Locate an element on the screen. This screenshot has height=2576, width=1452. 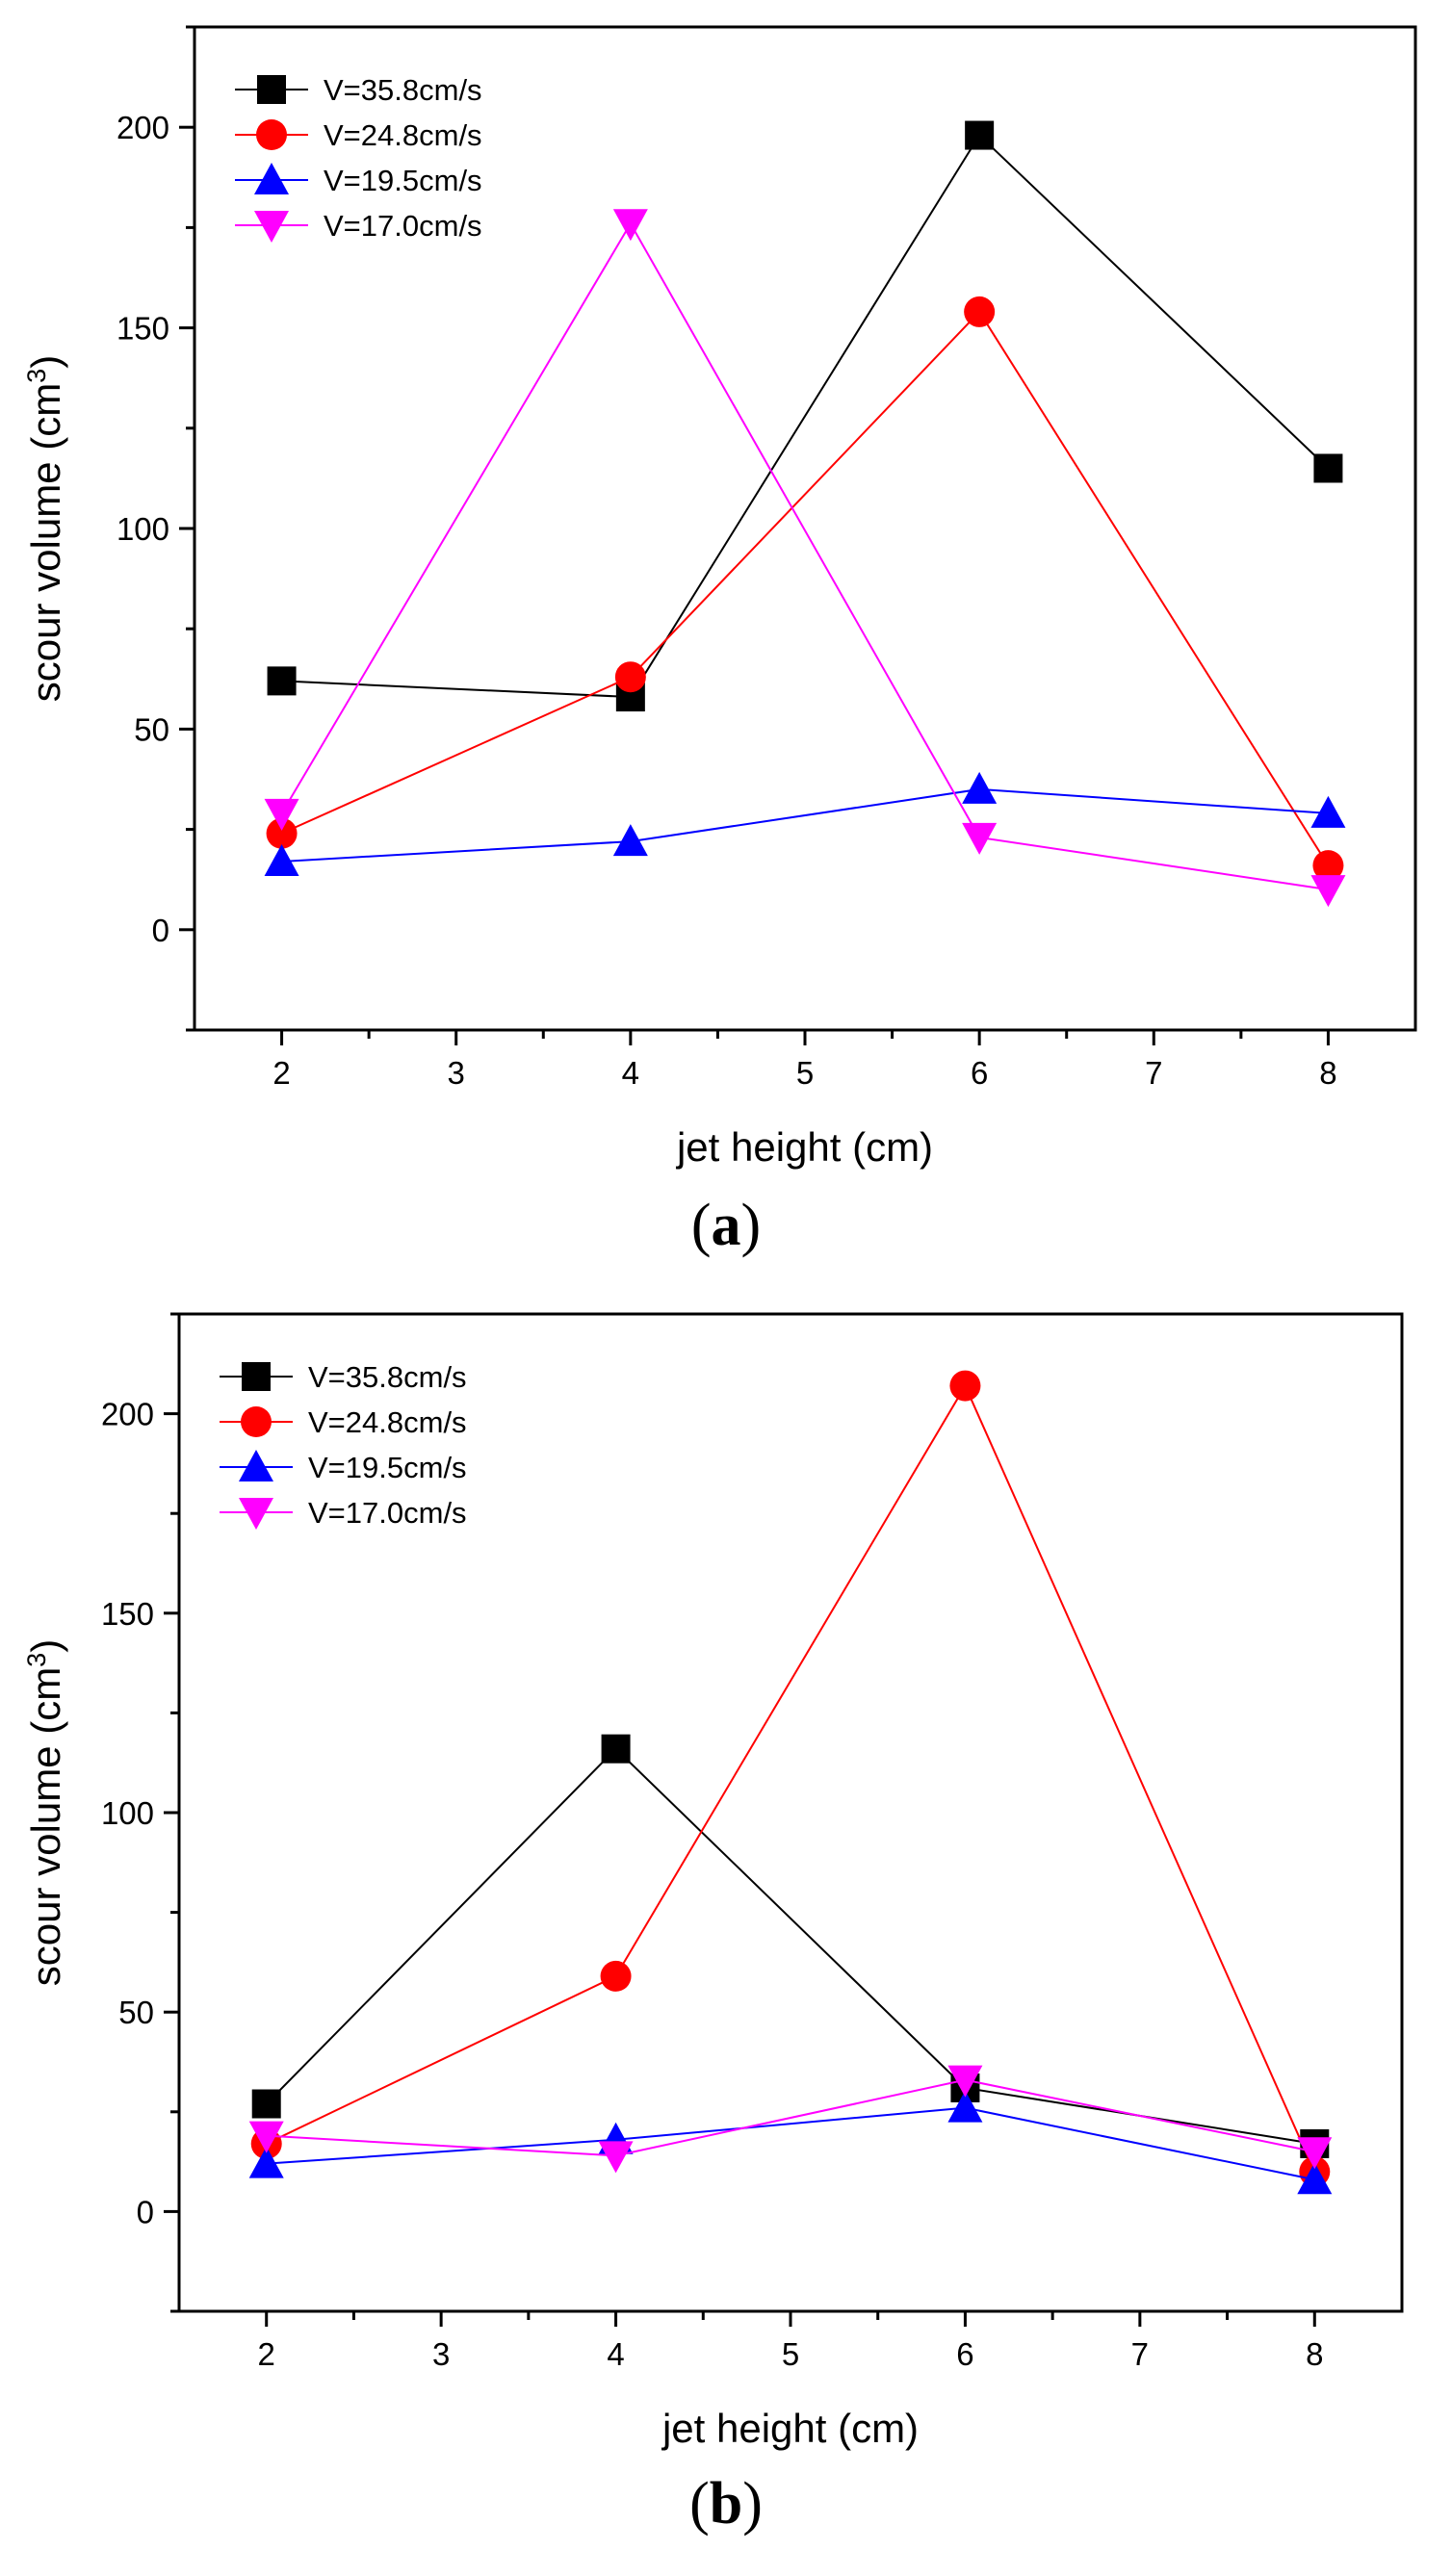
panel-label-a: (a) is located at coordinates (726, 1225).